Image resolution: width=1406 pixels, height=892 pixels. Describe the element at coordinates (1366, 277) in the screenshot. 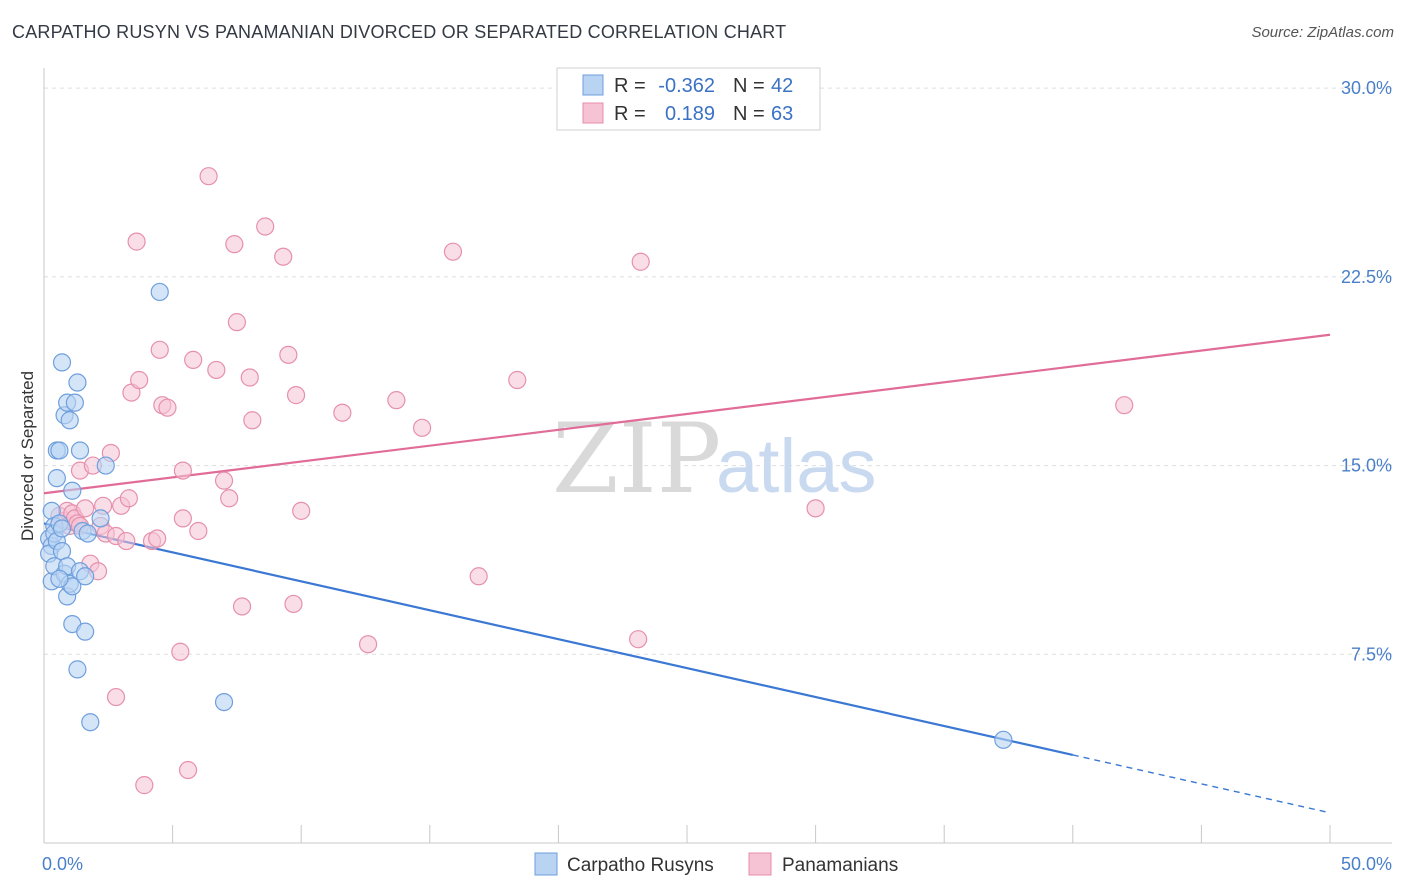

I see `y-tick-label: 22.5%` at that location.